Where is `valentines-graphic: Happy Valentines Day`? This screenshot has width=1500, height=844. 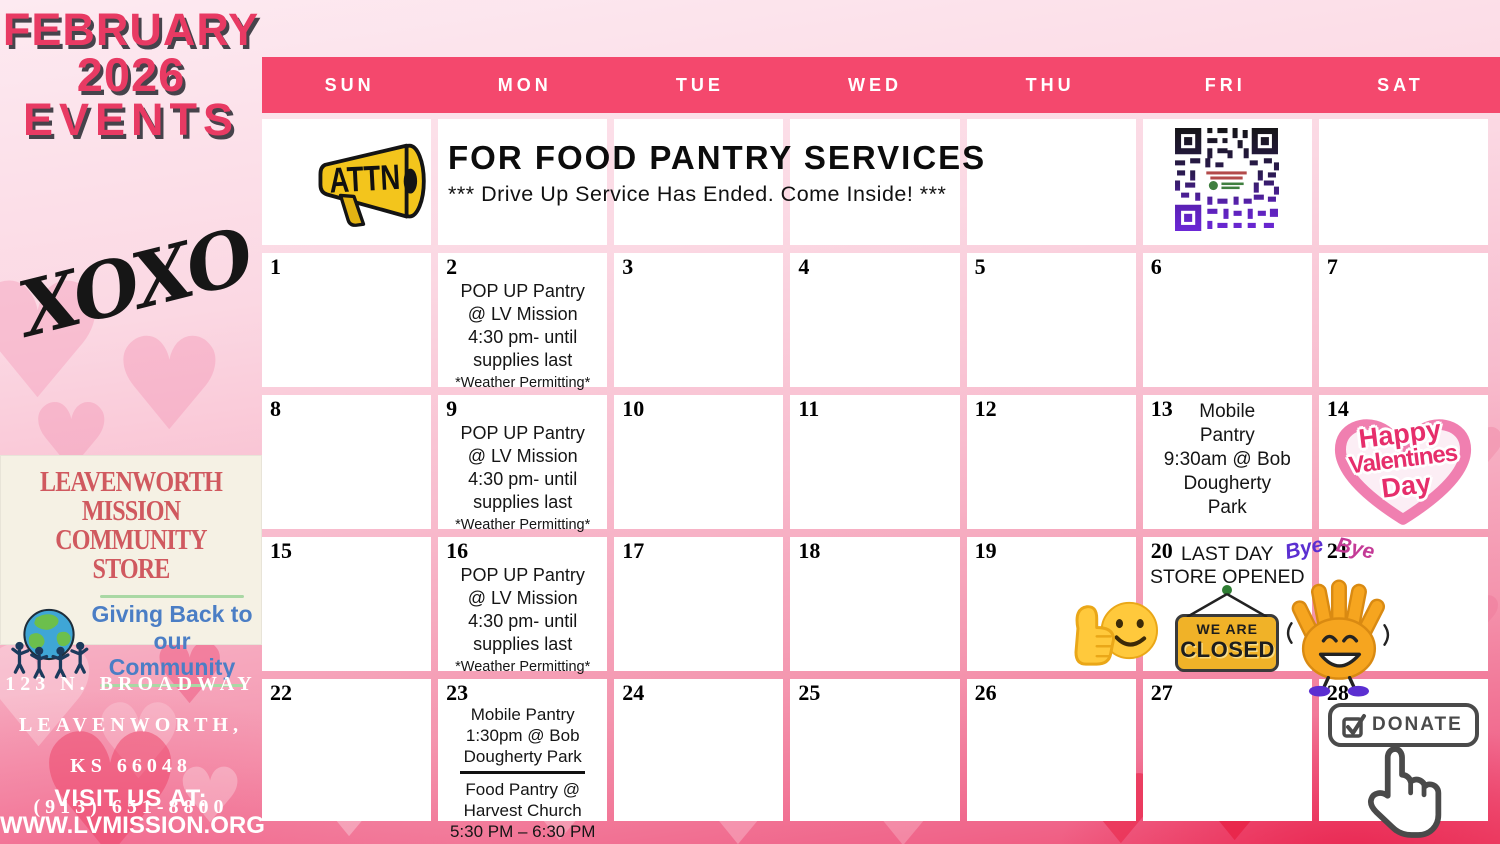 valentines-graphic: Happy Valentines Day is located at coordinates (1403, 467).